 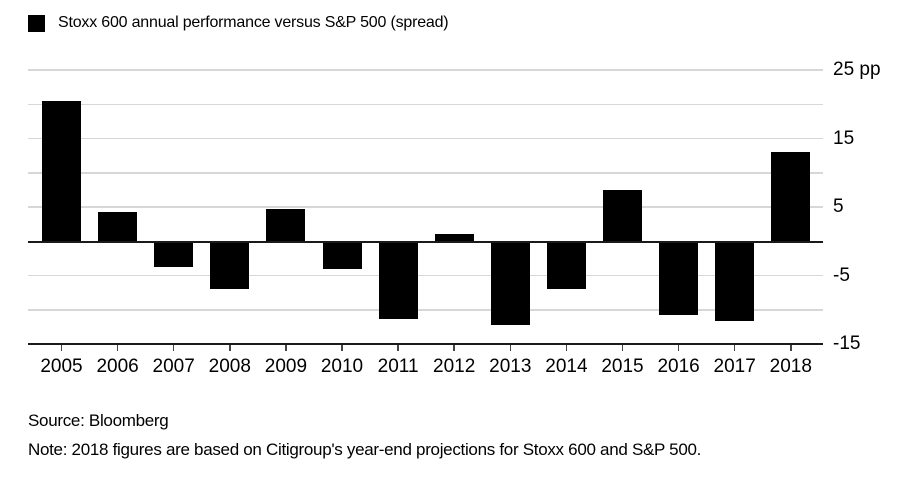 I want to click on bar-2013, so click(x=510, y=283).